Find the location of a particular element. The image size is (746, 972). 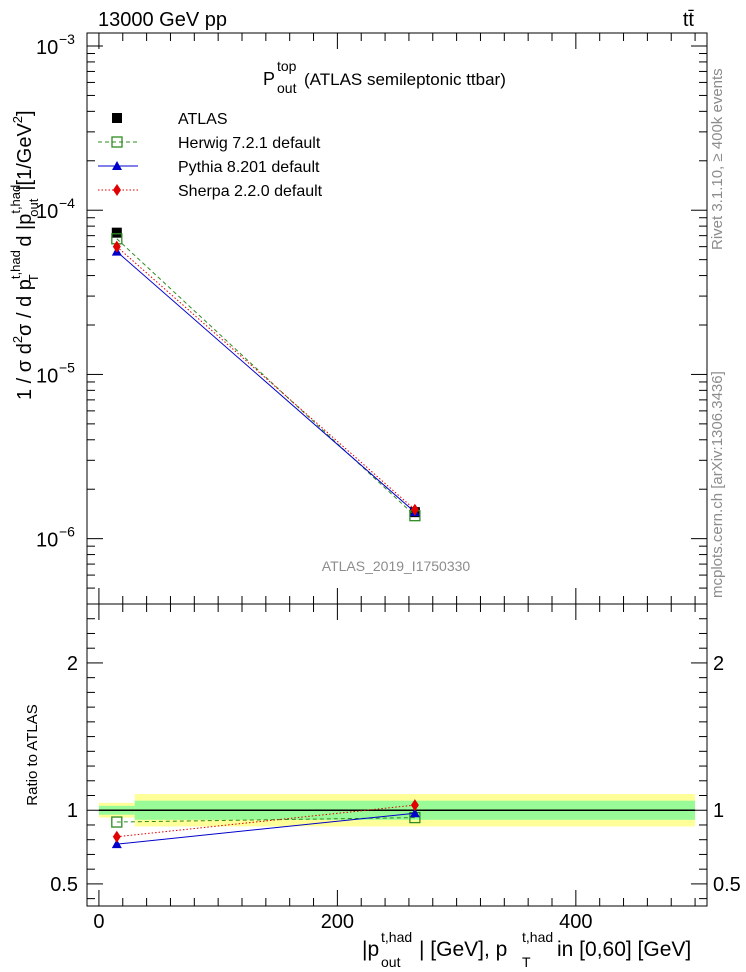

title-rest: (ATLAS semileptonic ttbar) is located at coordinates (405, 79).